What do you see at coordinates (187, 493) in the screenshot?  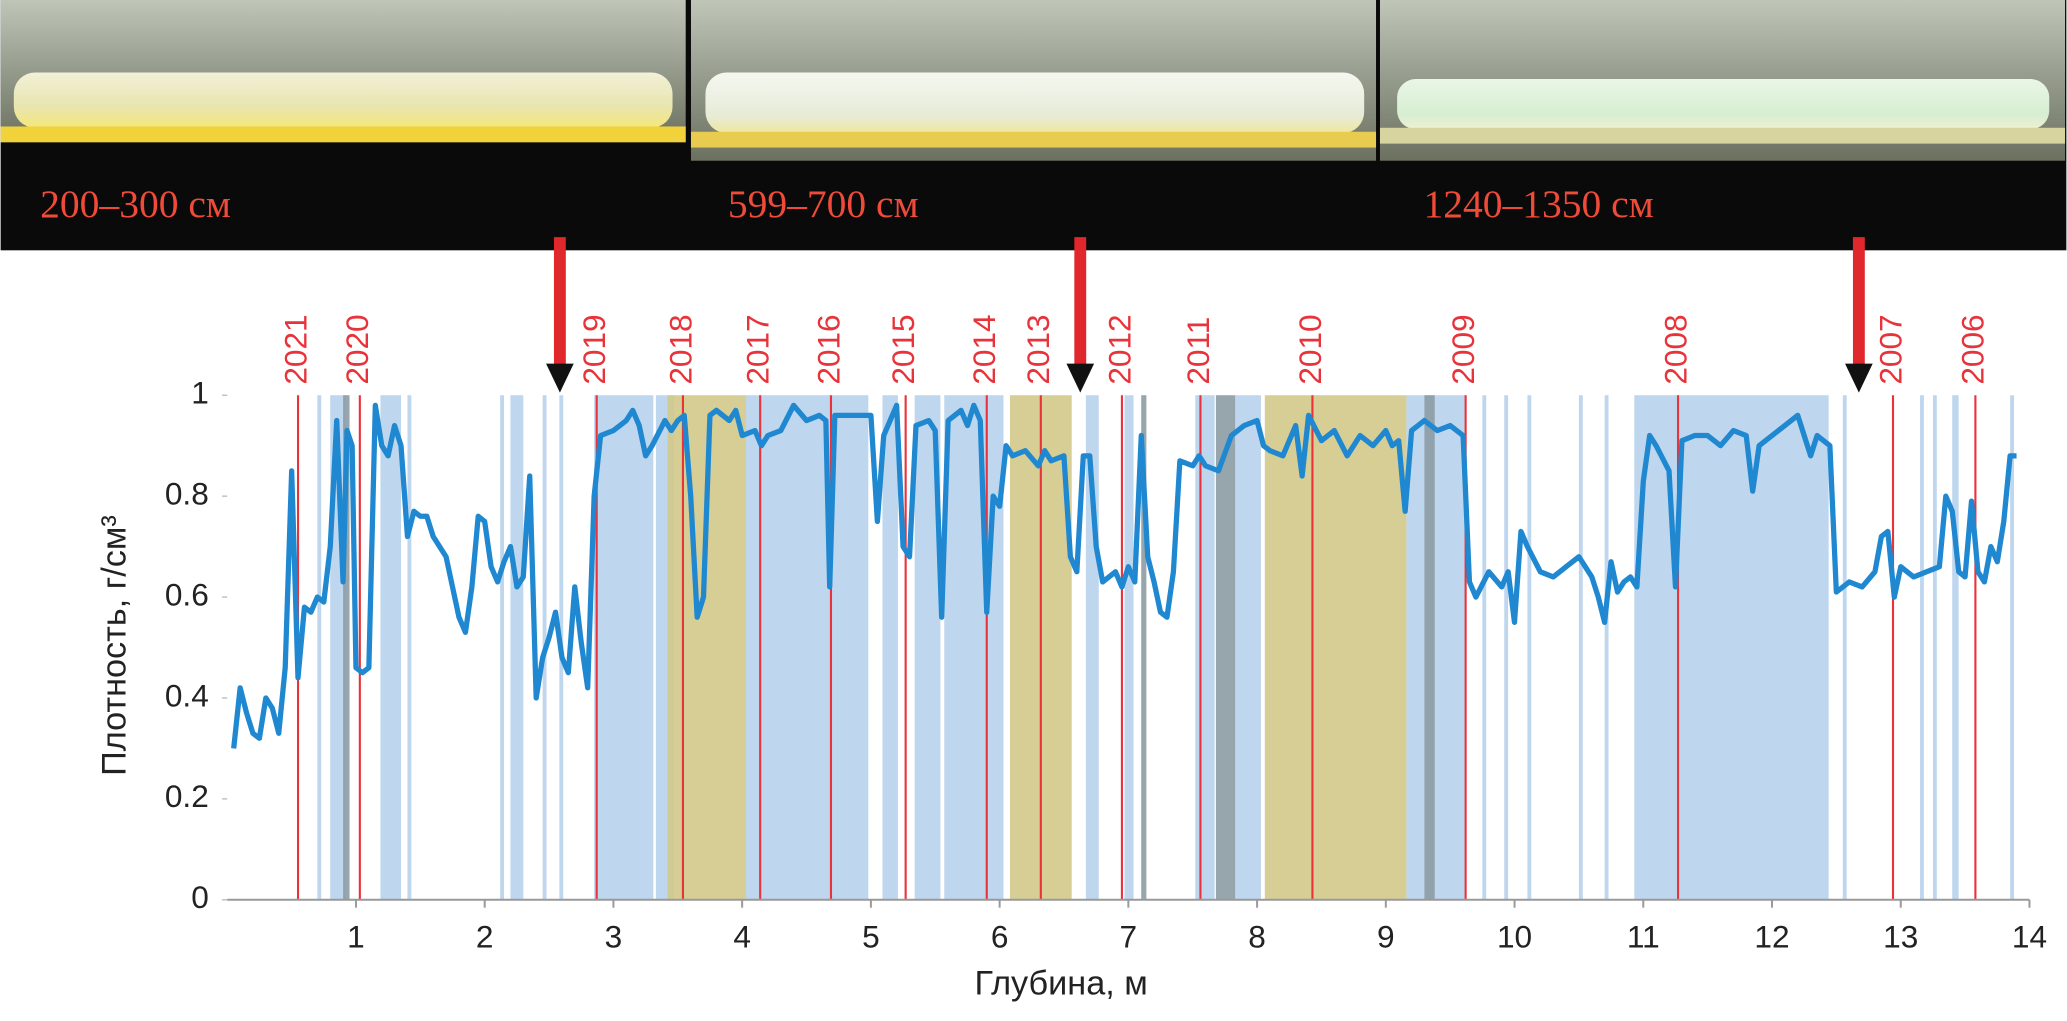 I see `y-tick-label: 0.8` at bounding box center [187, 493].